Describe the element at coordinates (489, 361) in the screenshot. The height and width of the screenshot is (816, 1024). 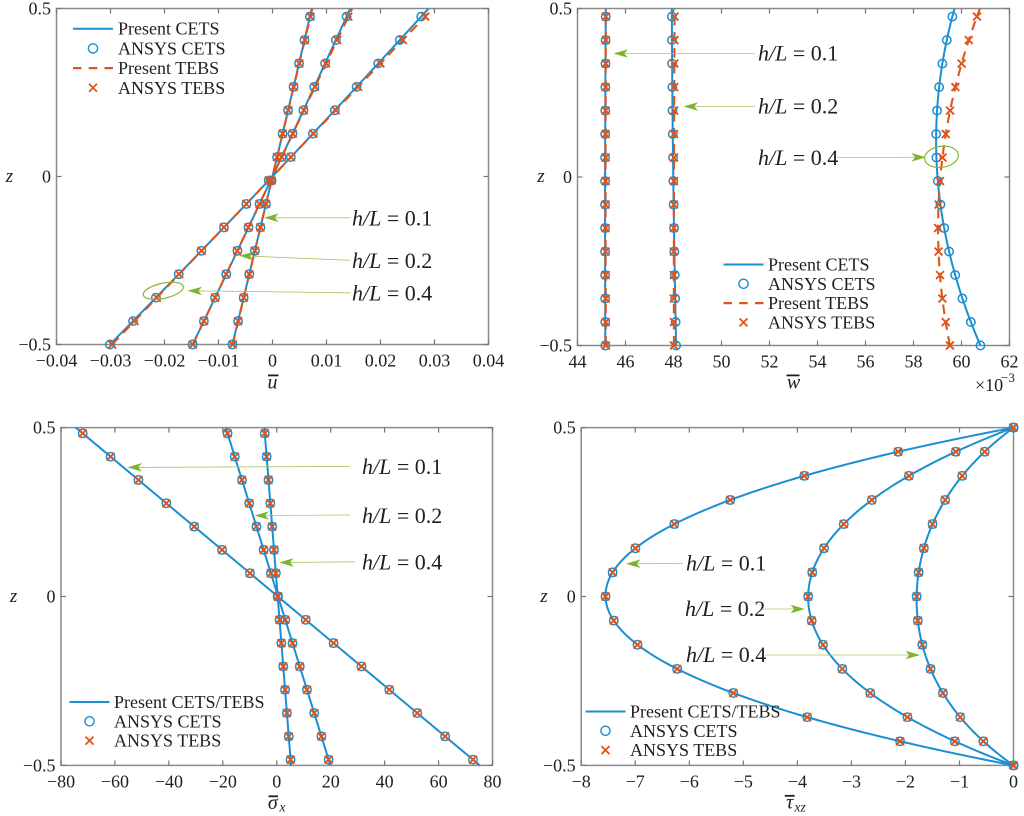
I see `svg-text: 0.04` at that location.